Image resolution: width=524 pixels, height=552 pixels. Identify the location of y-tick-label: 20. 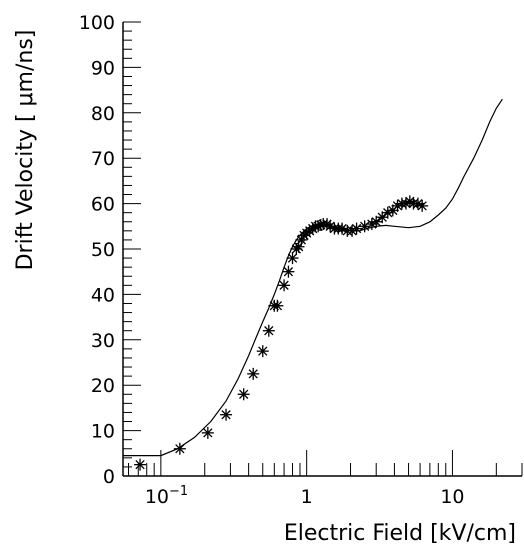
(103, 386).